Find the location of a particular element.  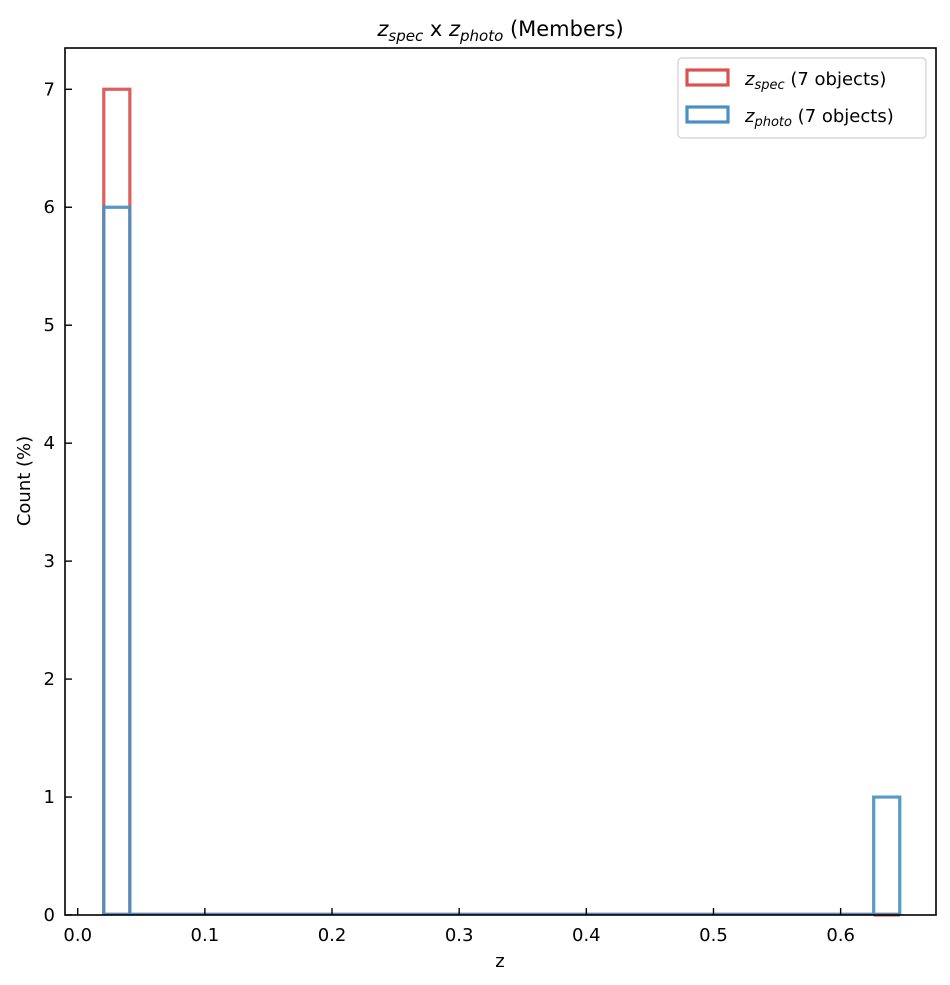

y-axis-label: Count (%) is located at coordinates (24, 481).